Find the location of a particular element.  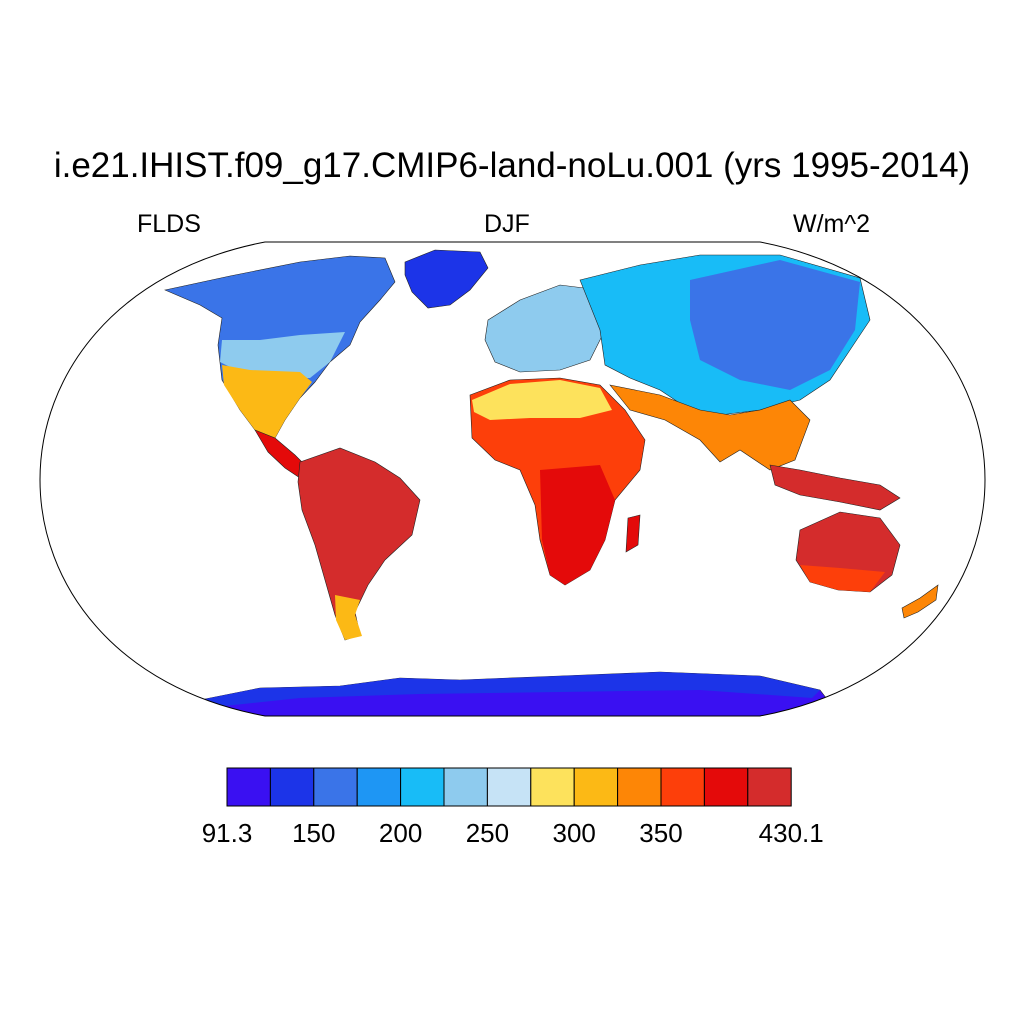

australia-south is located at coordinates (842, 578).